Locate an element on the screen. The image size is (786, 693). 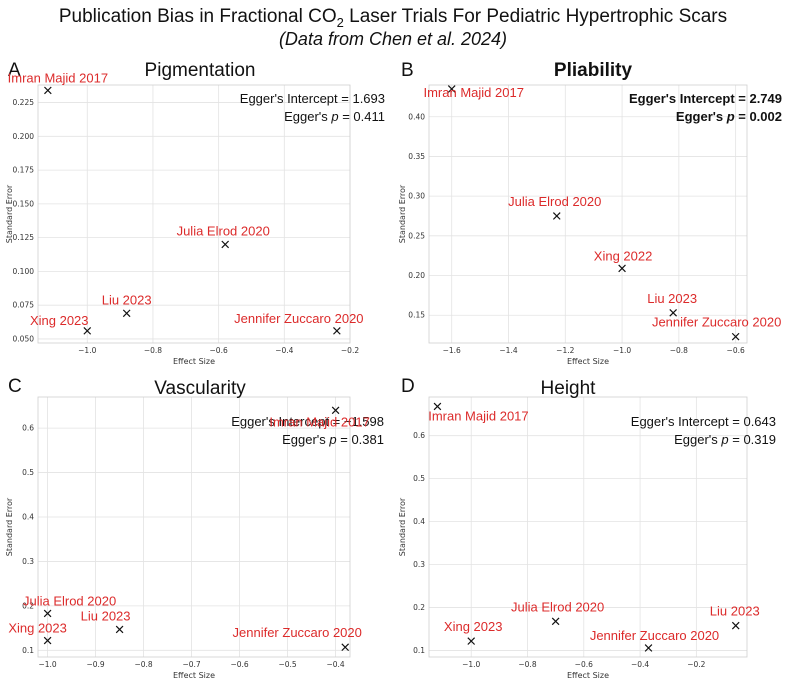
height-y-tick-label: 0.1 is located at coordinates (419, 650).